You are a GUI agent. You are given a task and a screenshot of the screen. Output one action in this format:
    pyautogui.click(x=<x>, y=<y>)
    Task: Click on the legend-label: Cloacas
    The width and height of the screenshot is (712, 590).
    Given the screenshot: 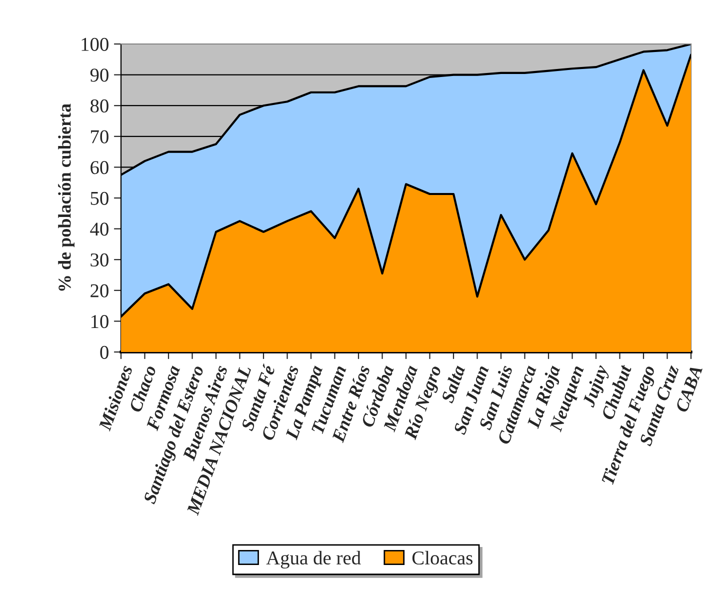 What is the action you would take?
    pyautogui.click(x=442, y=557)
    